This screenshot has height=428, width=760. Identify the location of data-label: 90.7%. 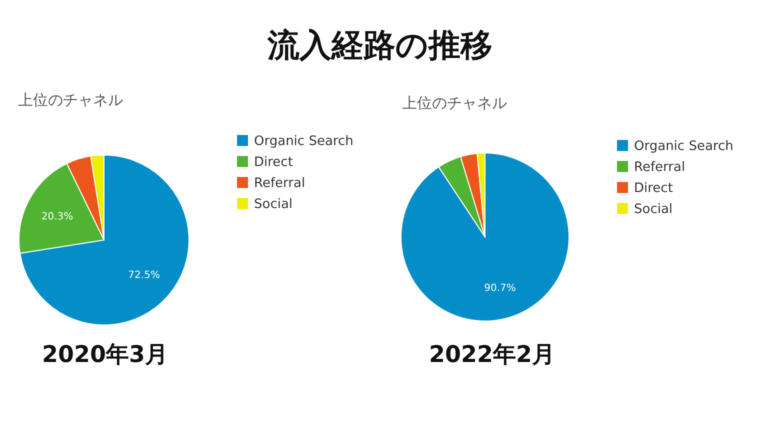
(500, 288).